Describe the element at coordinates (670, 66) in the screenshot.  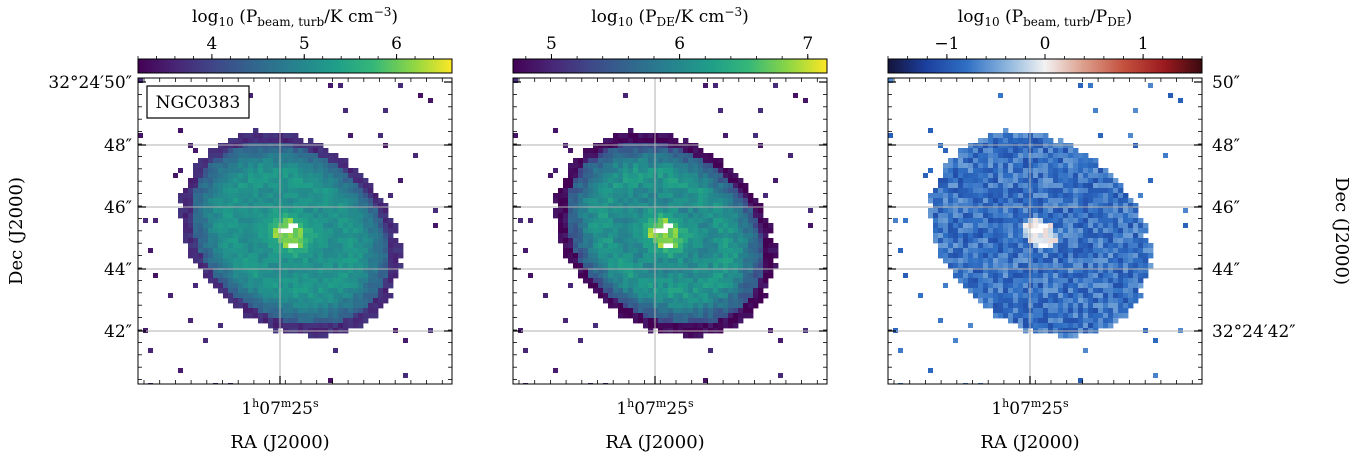
I see `colorbar-middle` at that location.